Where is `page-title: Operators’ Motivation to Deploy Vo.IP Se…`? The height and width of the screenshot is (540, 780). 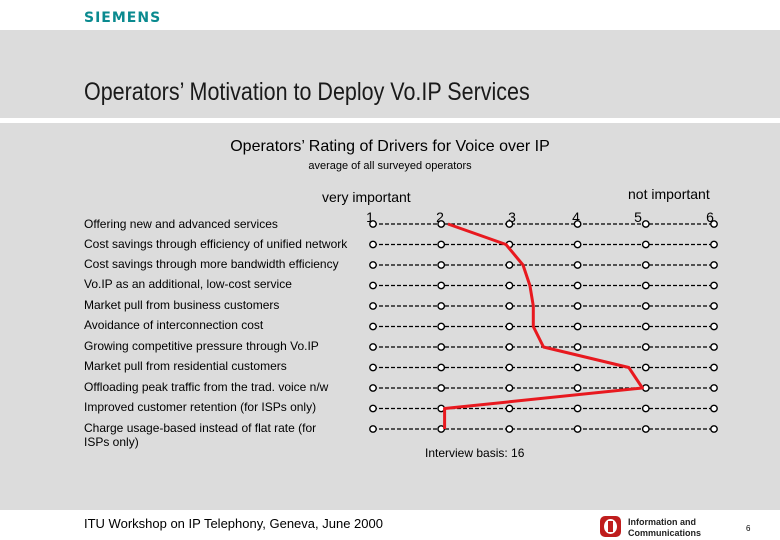
page-title: Operators’ Motivation to Deploy Vo.IP Se… is located at coordinates (307, 92).